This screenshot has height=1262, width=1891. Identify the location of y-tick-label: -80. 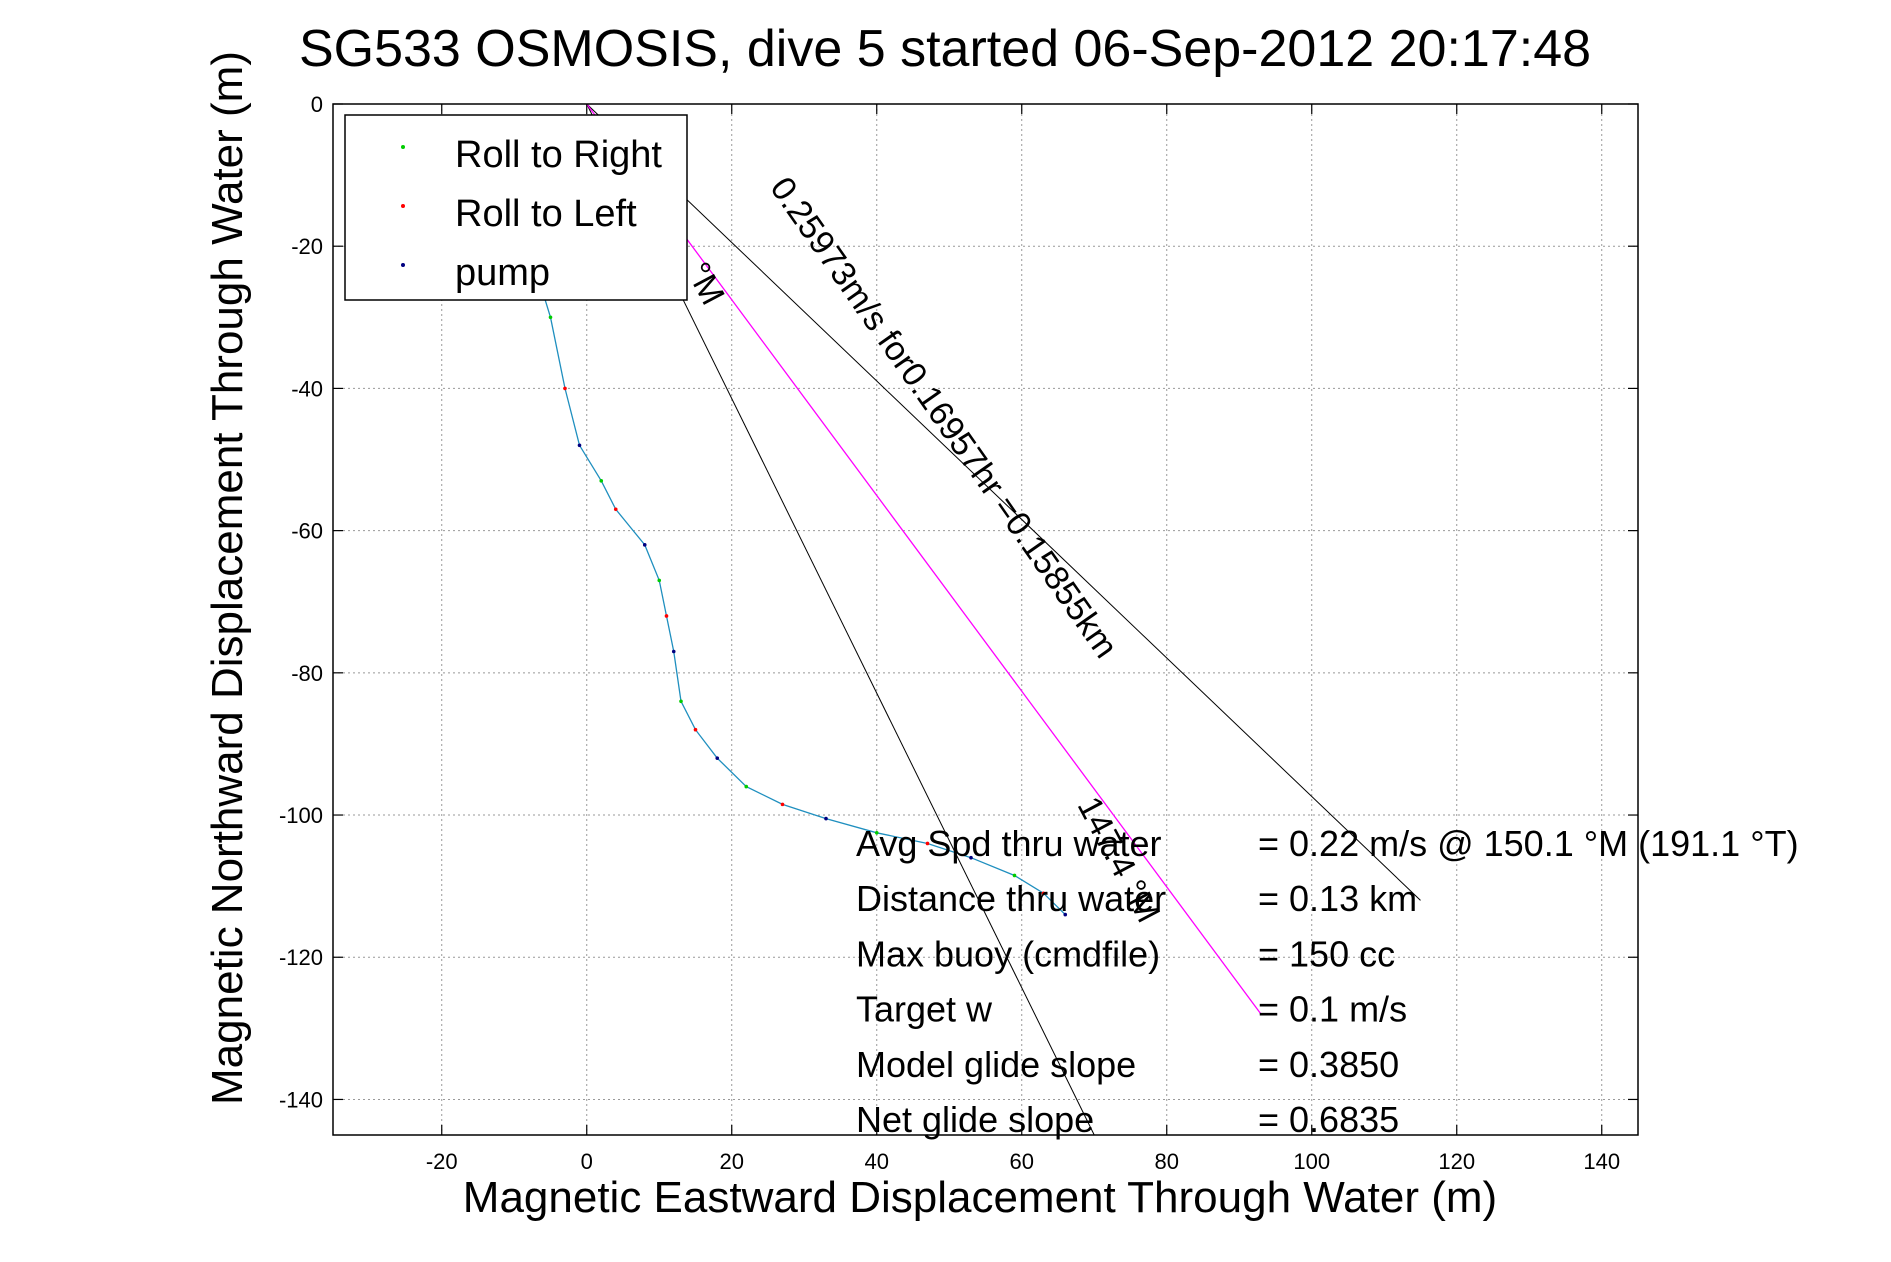
(307, 673).